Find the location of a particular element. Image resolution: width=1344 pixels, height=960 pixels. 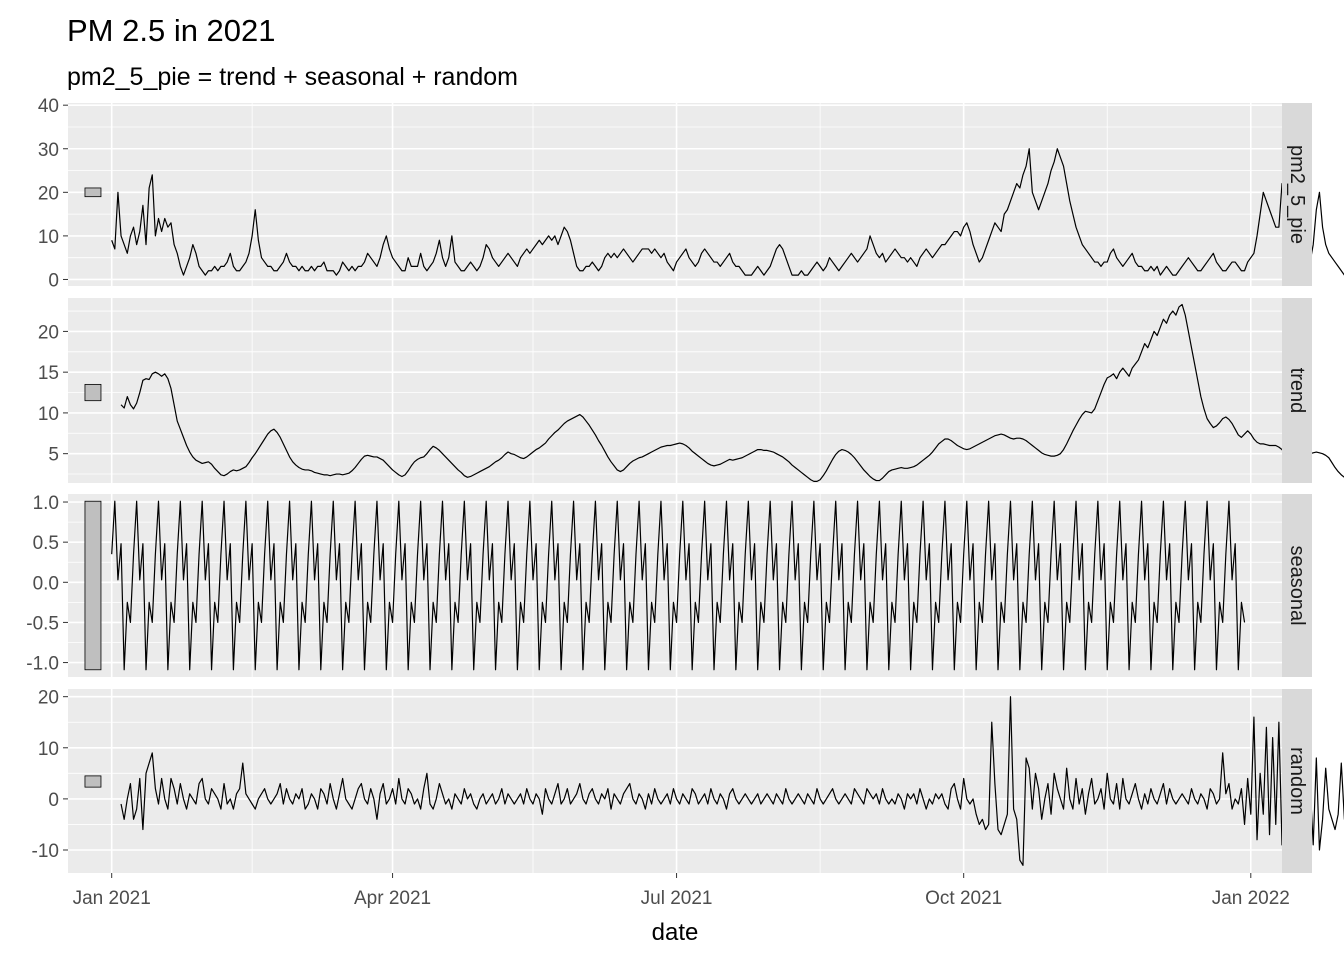

facet-strip-label: seasonal is located at coordinates (1297, 585).